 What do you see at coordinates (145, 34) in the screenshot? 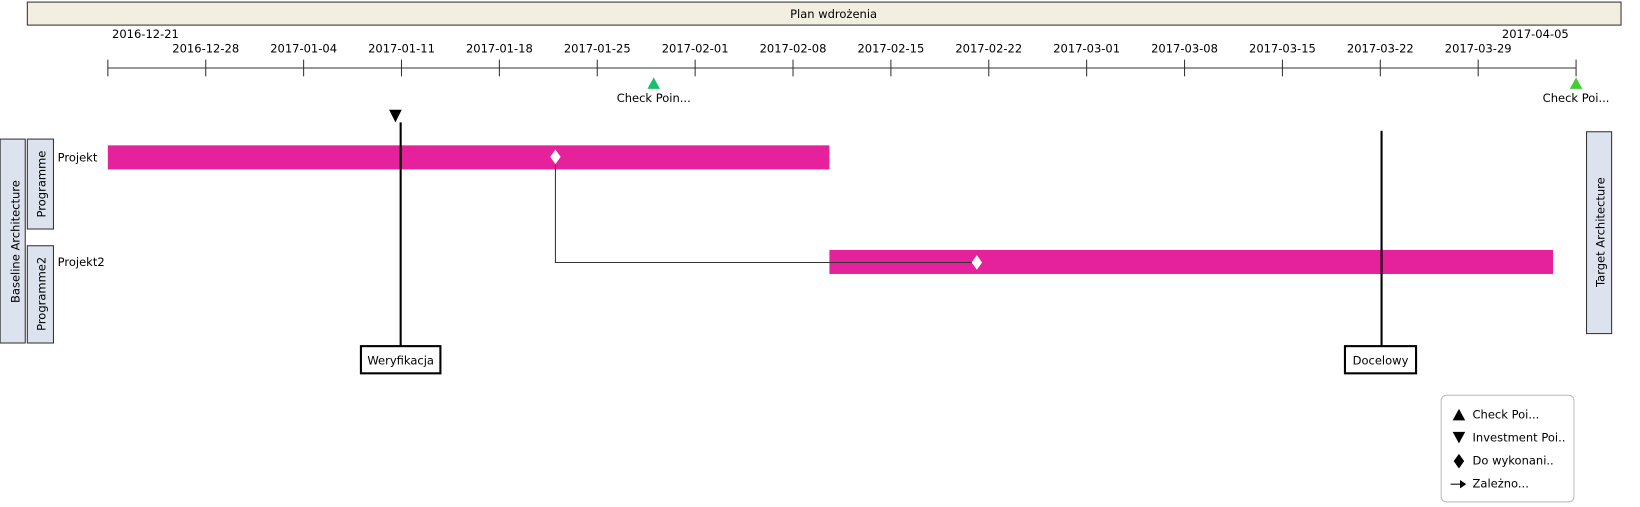
I see `start-date: 2016-12-21` at bounding box center [145, 34].